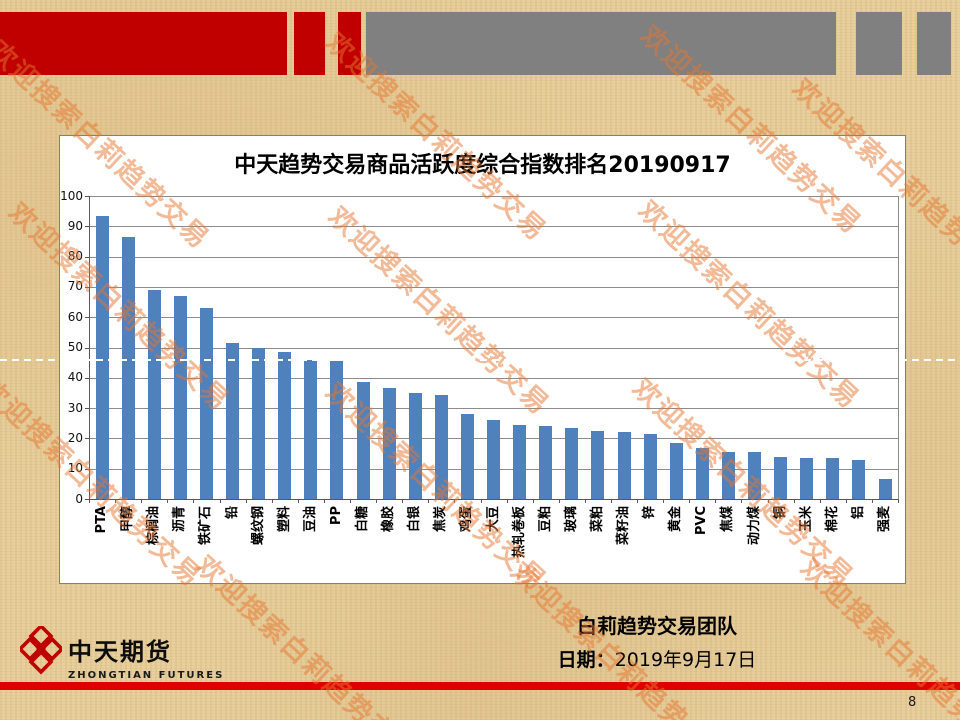 This screenshot has width=960, height=720. I want to click on date-line: 日期：2019年9月17日, so click(657, 658).